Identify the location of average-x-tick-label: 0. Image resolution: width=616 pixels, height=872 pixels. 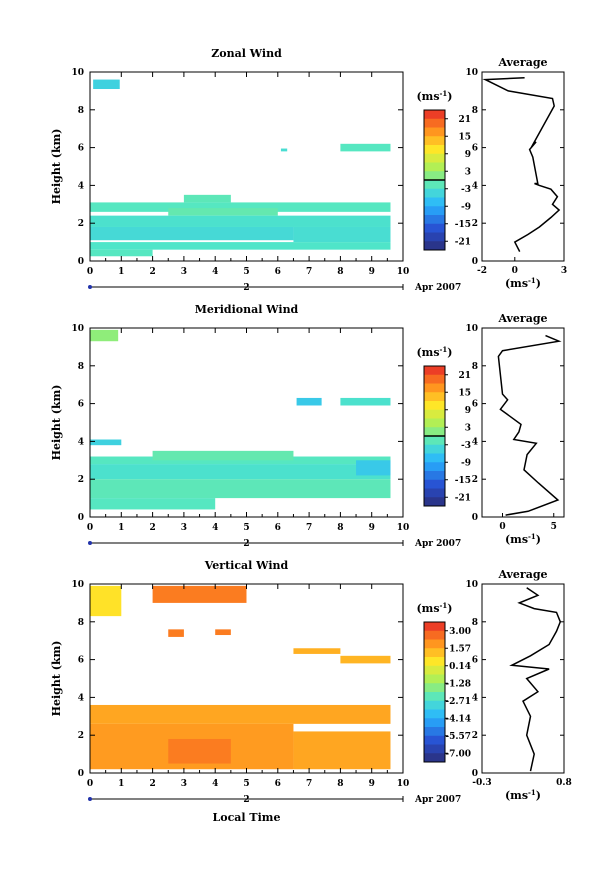
(515, 271).